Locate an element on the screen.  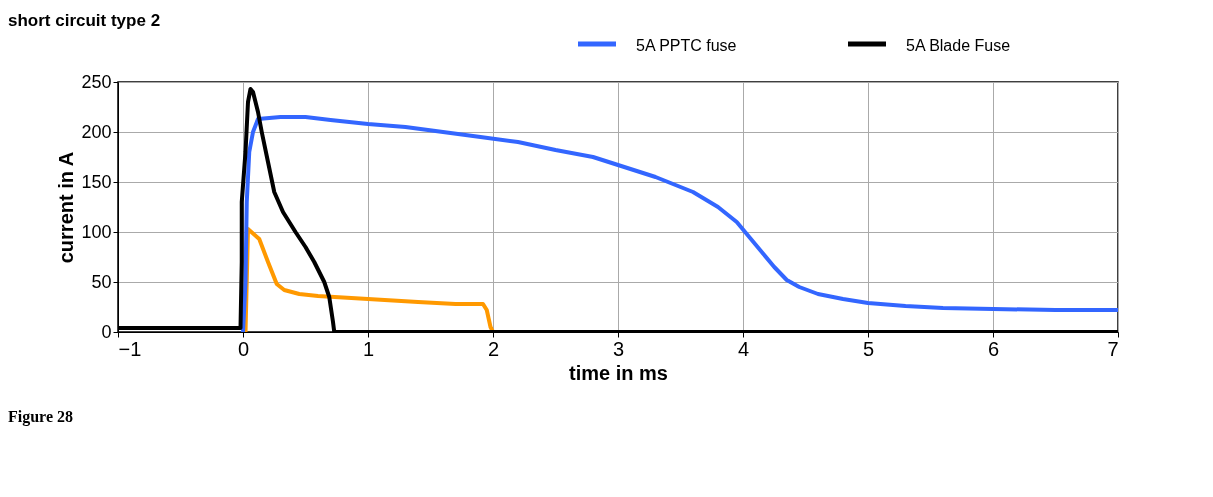
y-tick-label: 100 is located at coordinates (96, 231).